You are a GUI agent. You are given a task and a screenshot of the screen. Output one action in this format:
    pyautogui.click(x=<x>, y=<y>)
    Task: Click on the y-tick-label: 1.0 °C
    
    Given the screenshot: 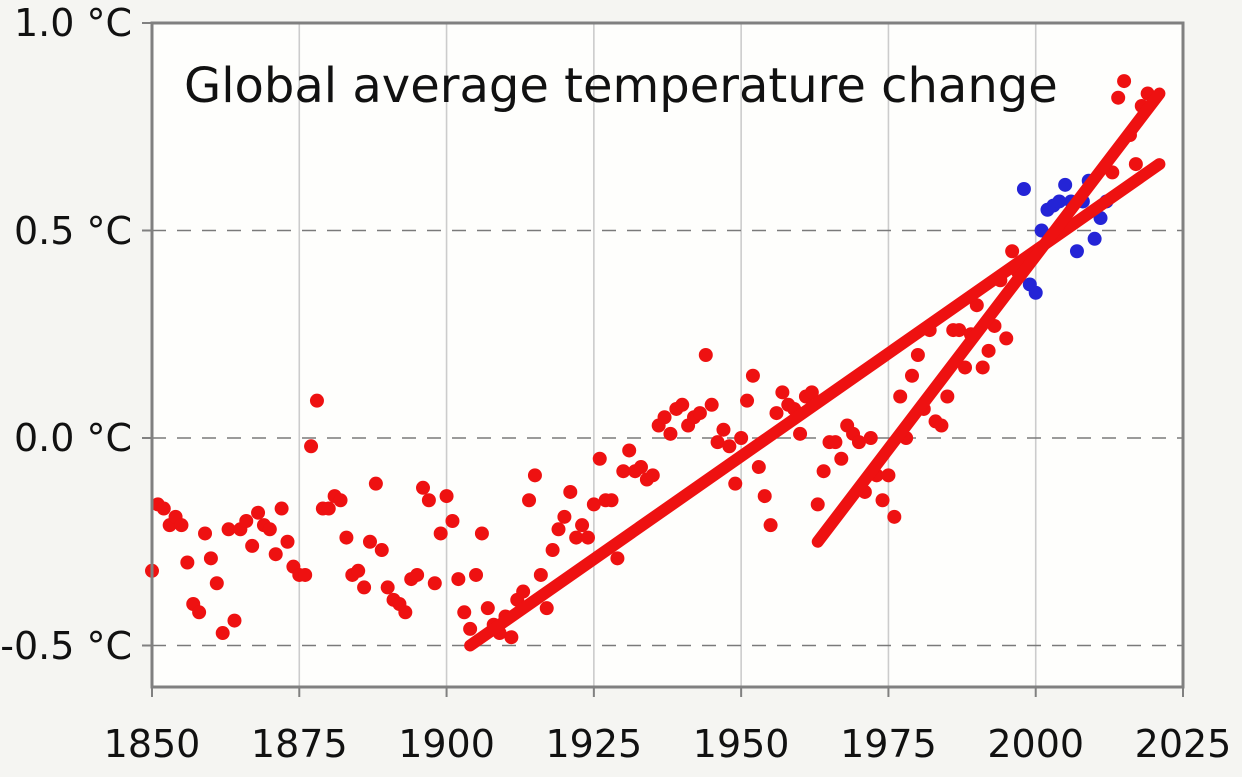 What is the action you would take?
    pyautogui.click(x=72, y=23)
    